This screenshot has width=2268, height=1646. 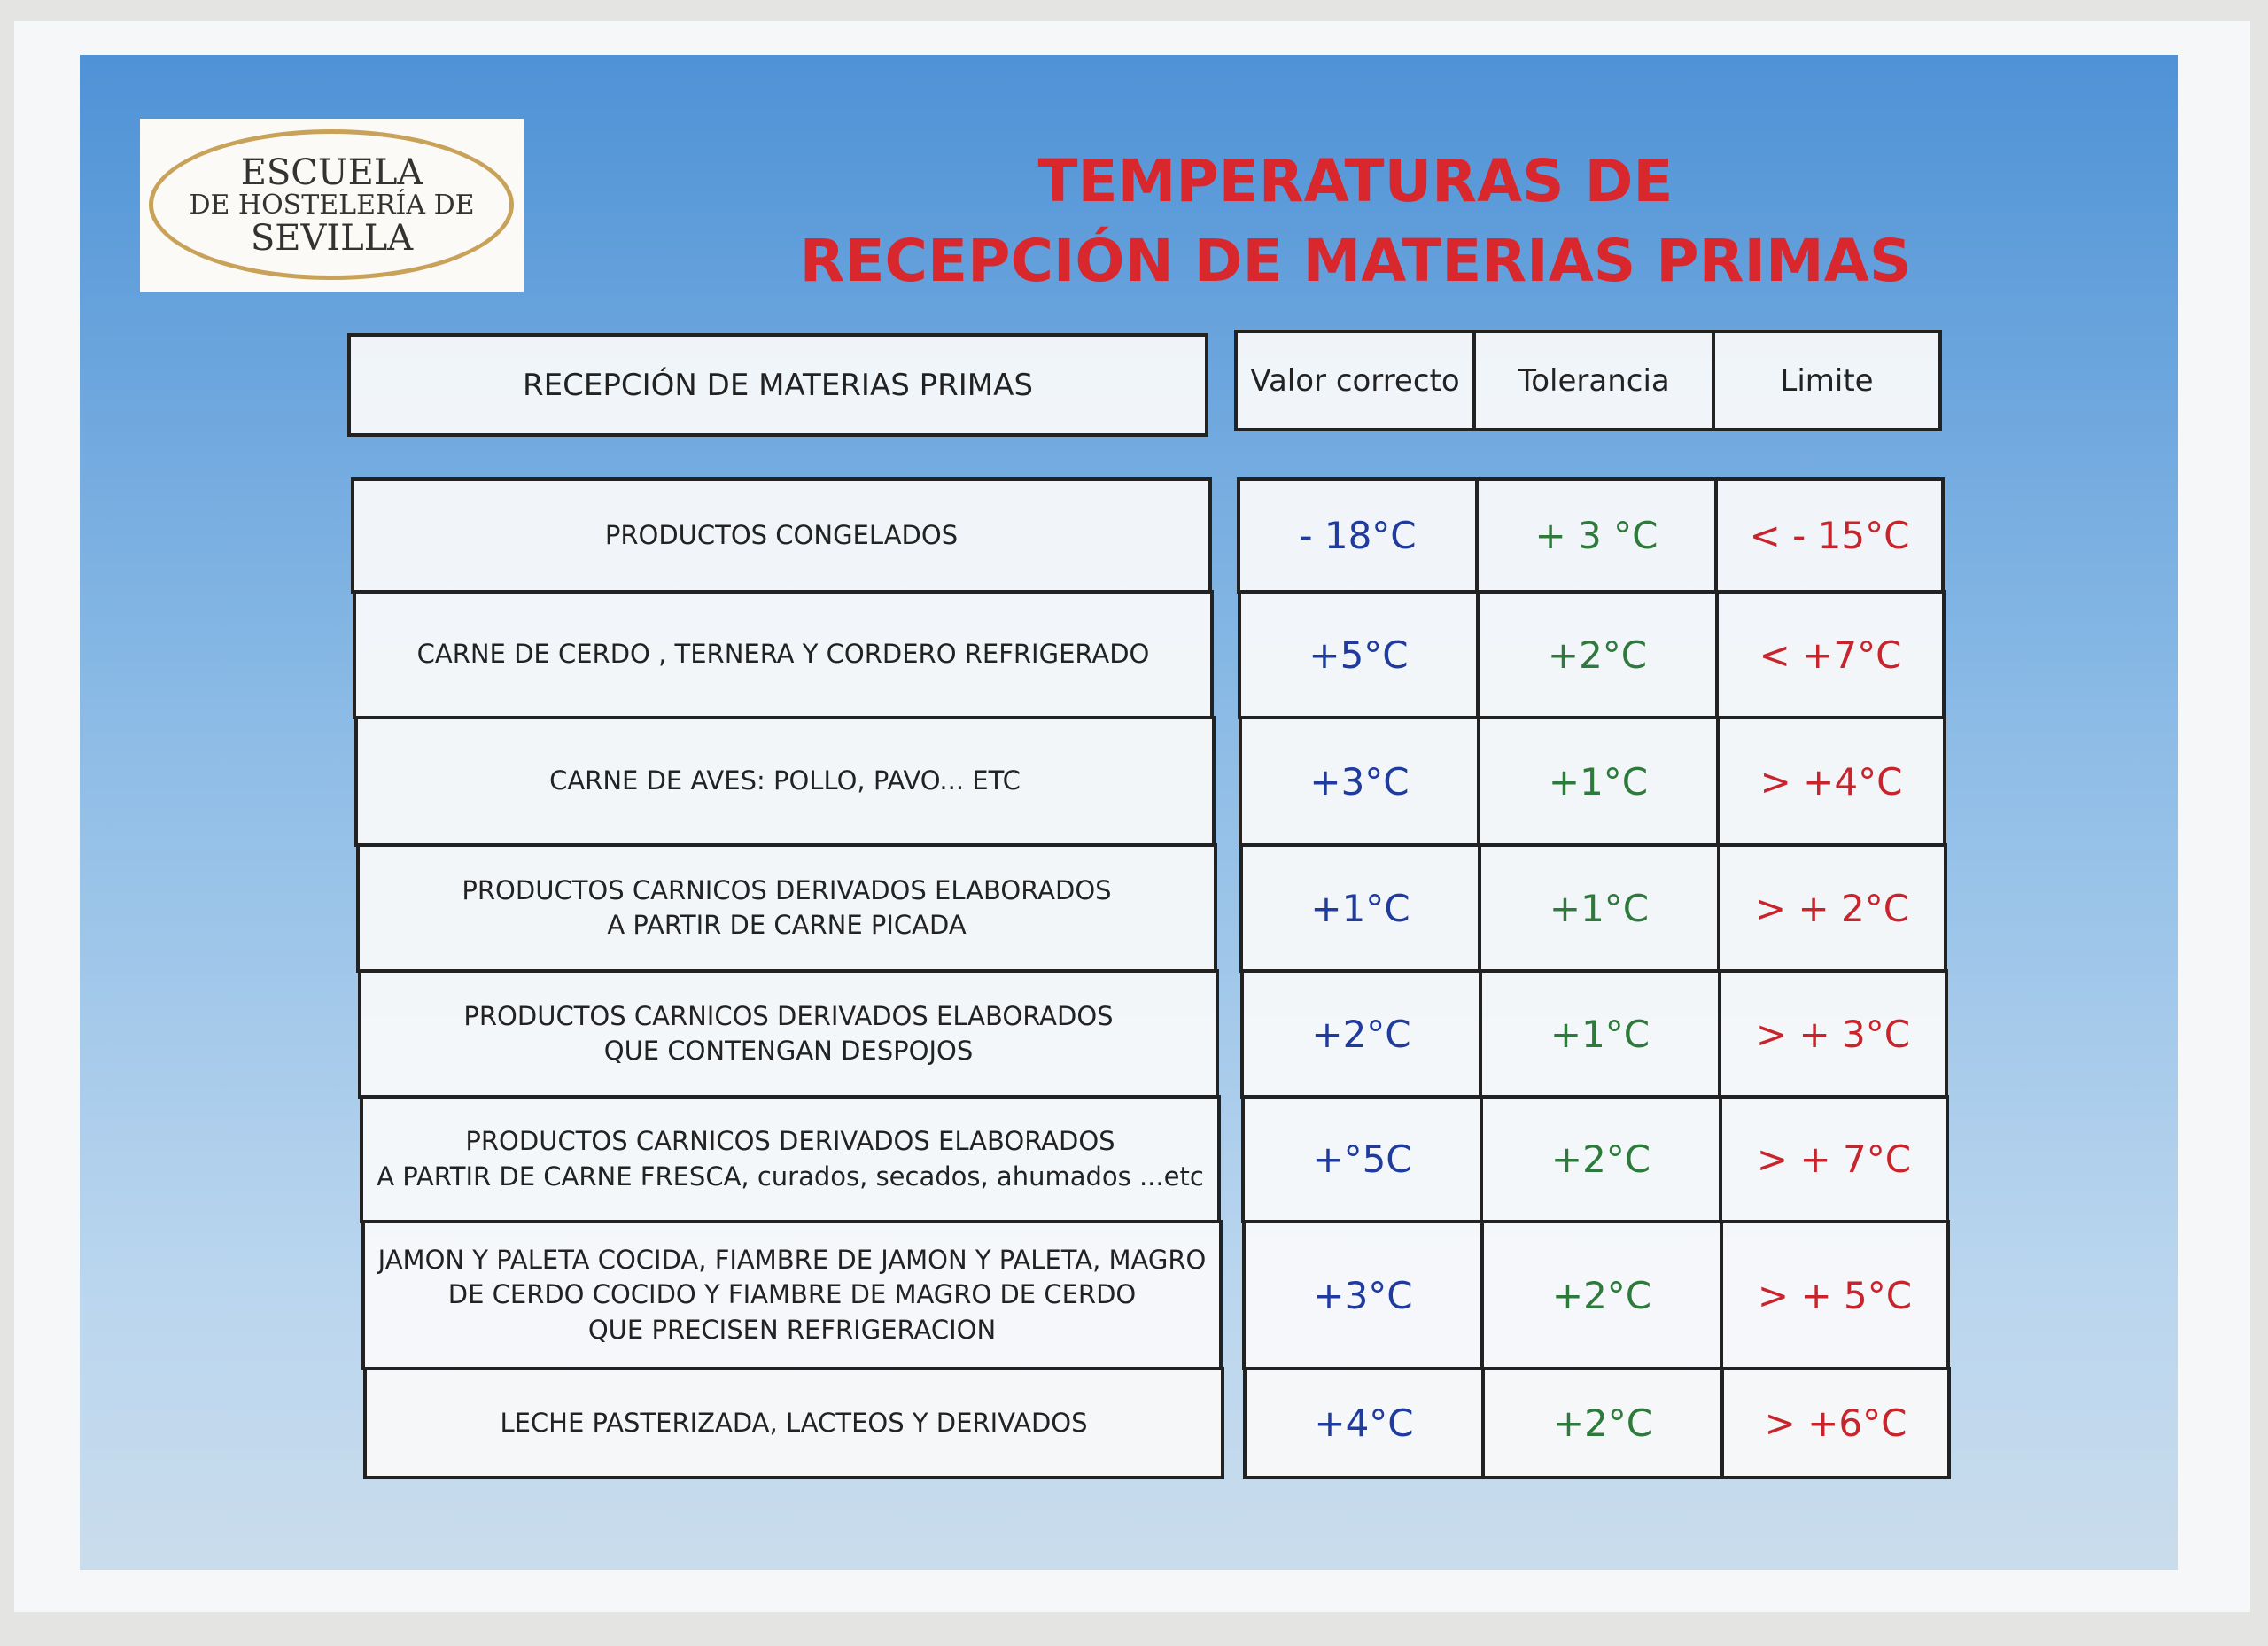 What do you see at coordinates (332, 238) in the screenshot?
I see `logo-text: SEVILLA` at bounding box center [332, 238].